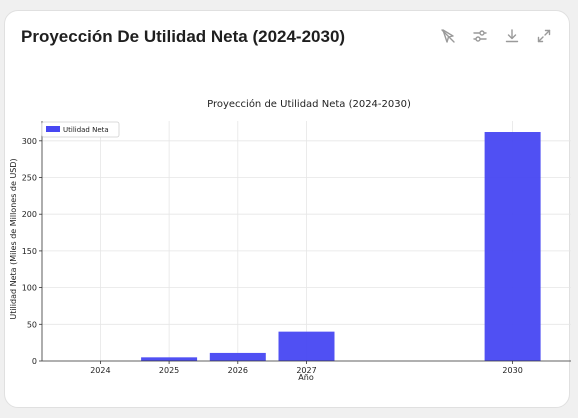  Describe the element at coordinates (512, 370) in the screenshot. I see `x-tick-label: 2030` at that location.